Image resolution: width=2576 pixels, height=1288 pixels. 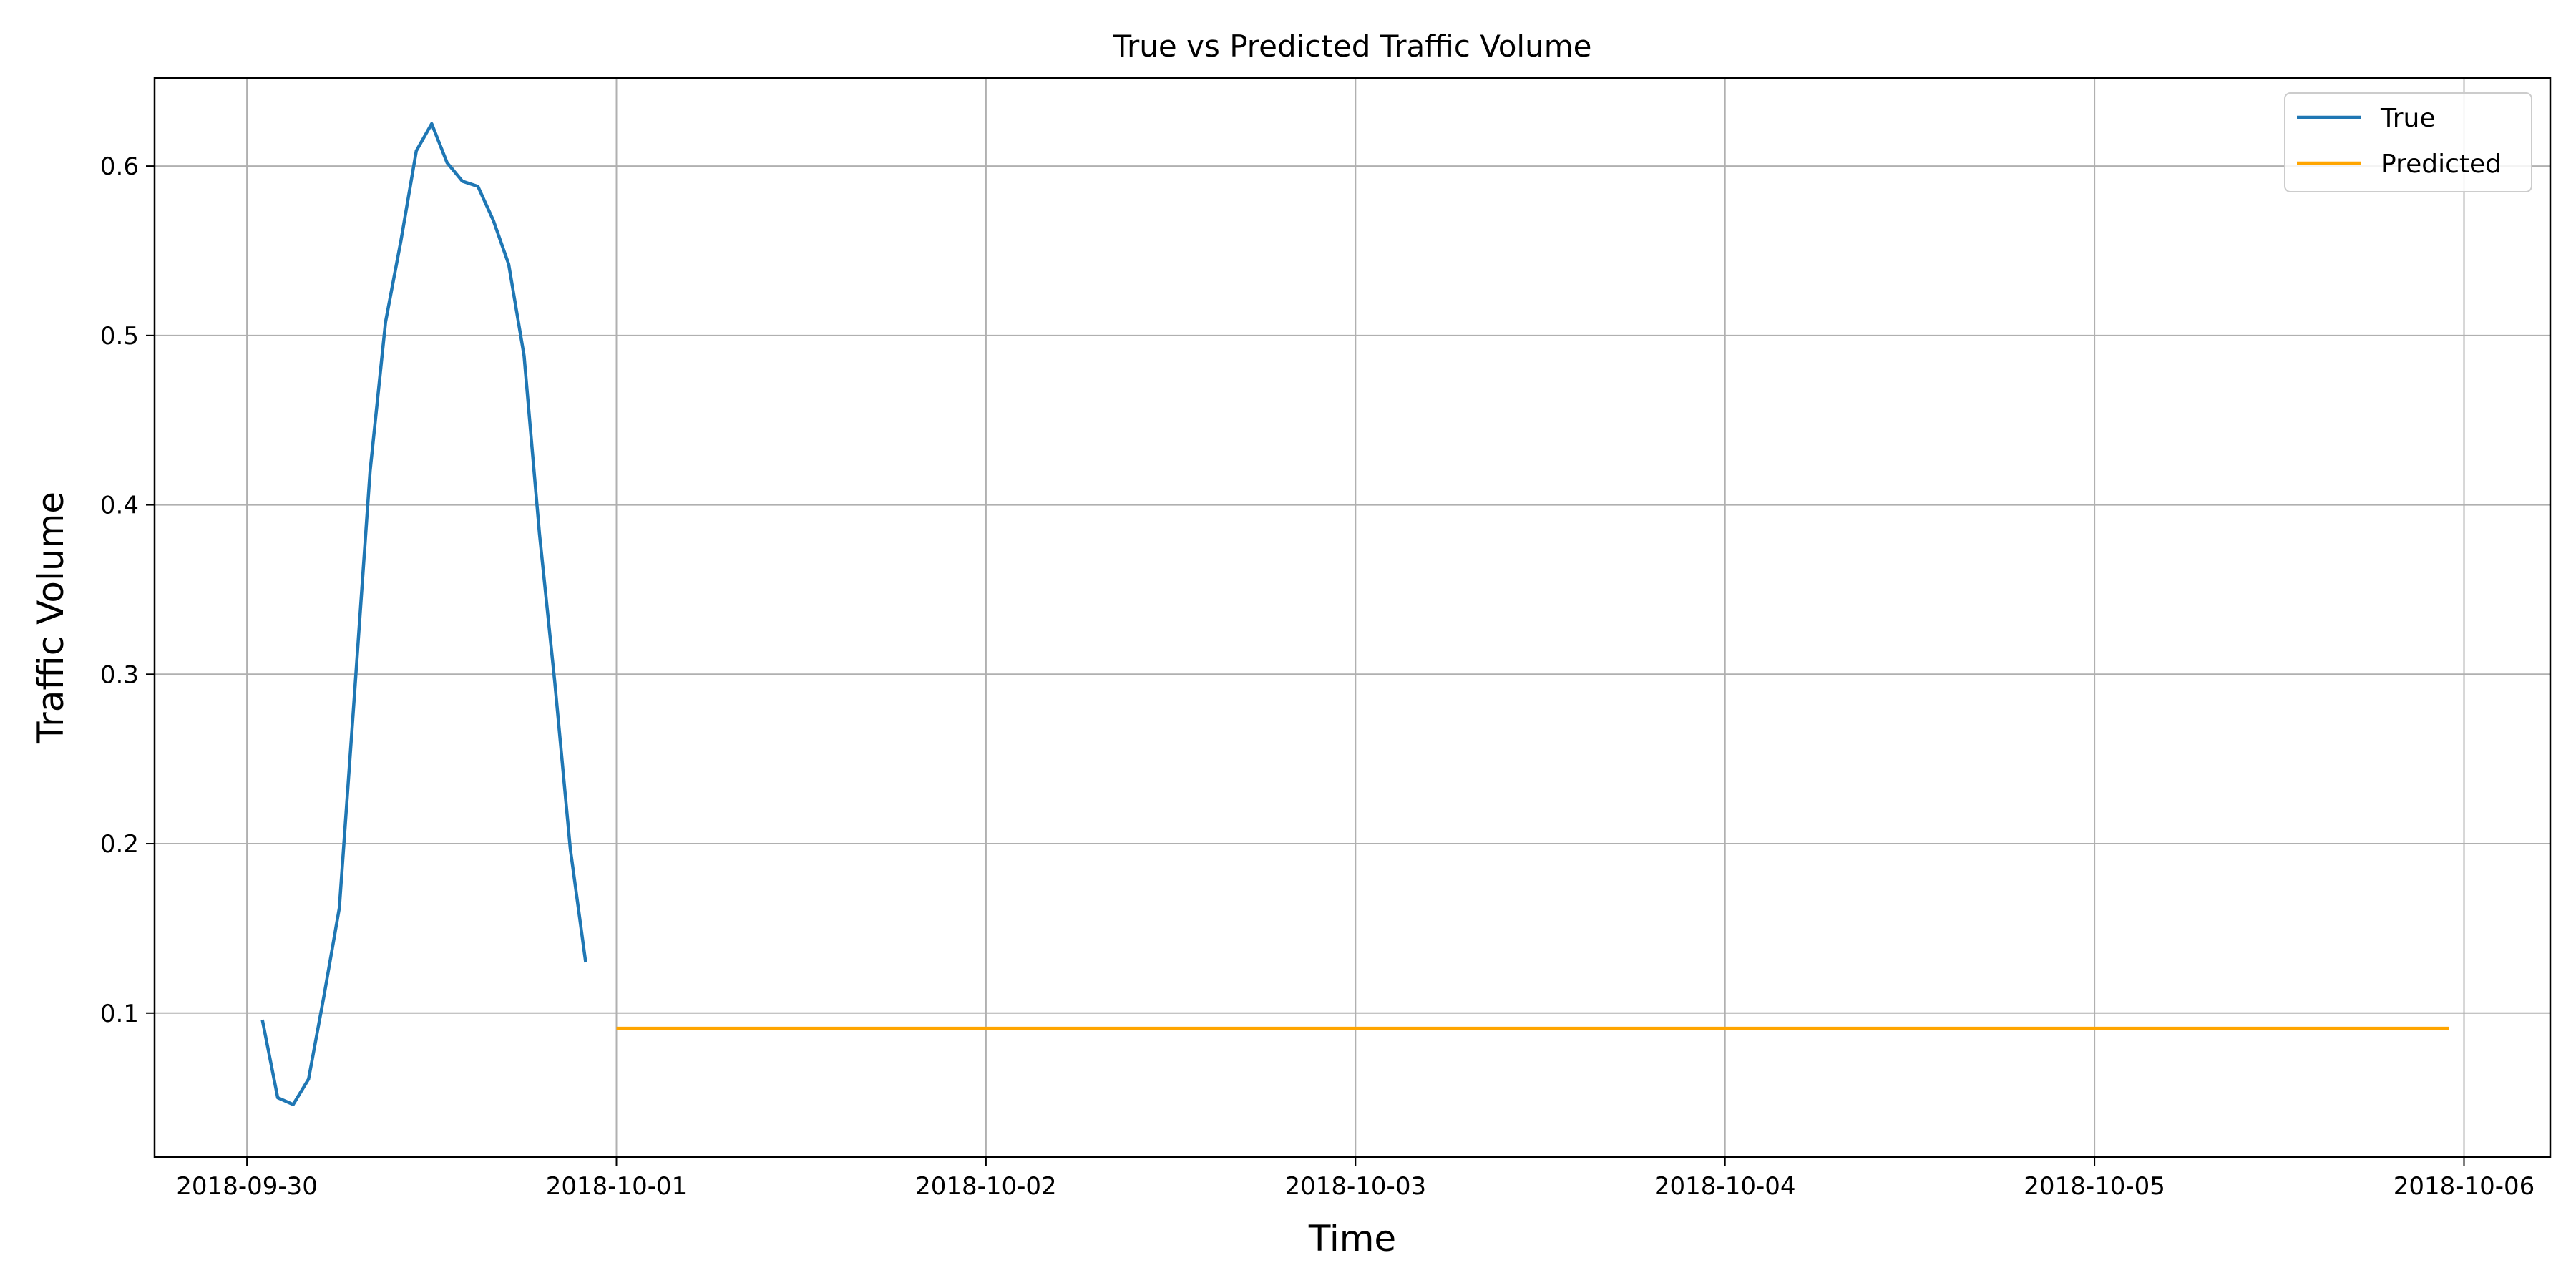 What do you see at coordinates (1356, 1186) in the screenshot?
I see `x-tick-label: 2018-10-03` at bounding box center [1356, 1186].